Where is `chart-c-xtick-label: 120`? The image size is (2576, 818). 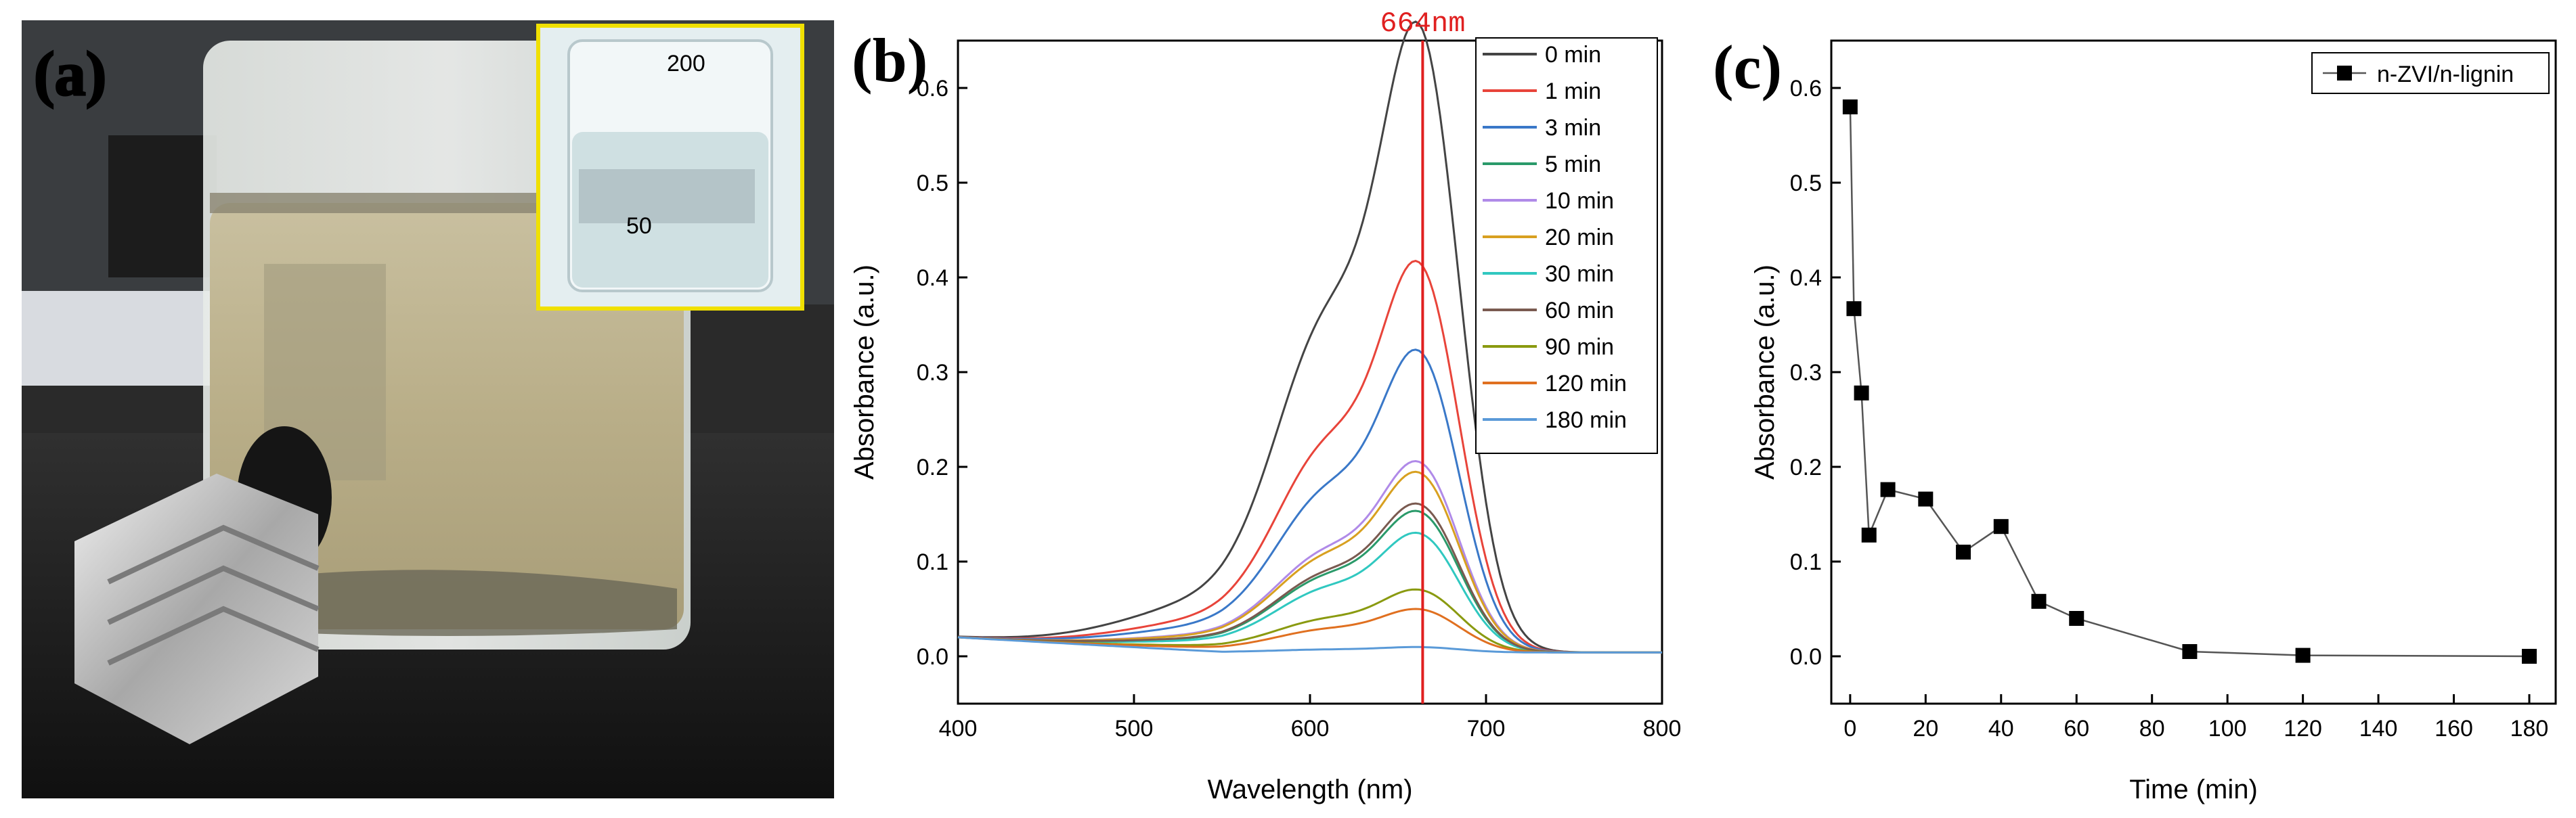
chart-c-xtick-label: 120 is located at coordinates (2303, 729).